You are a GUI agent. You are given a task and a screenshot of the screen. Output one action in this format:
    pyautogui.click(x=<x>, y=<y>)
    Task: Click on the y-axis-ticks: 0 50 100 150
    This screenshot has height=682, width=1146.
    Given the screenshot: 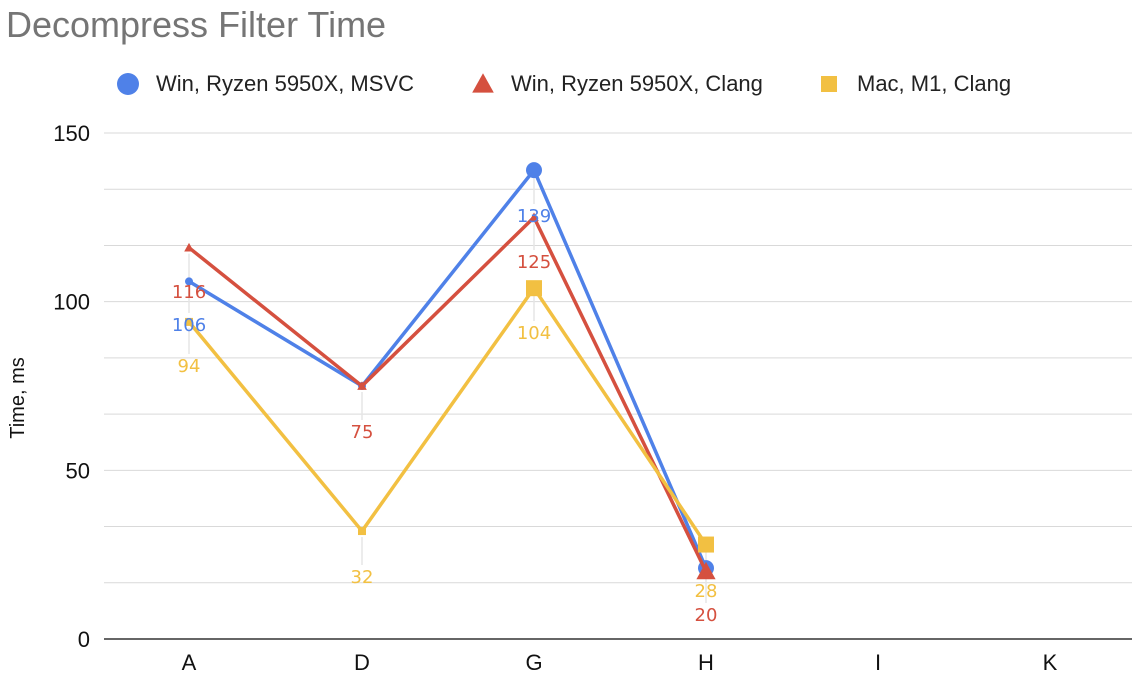 What is the action you would take?
    pyautogui.click(x=71, y=386)
    